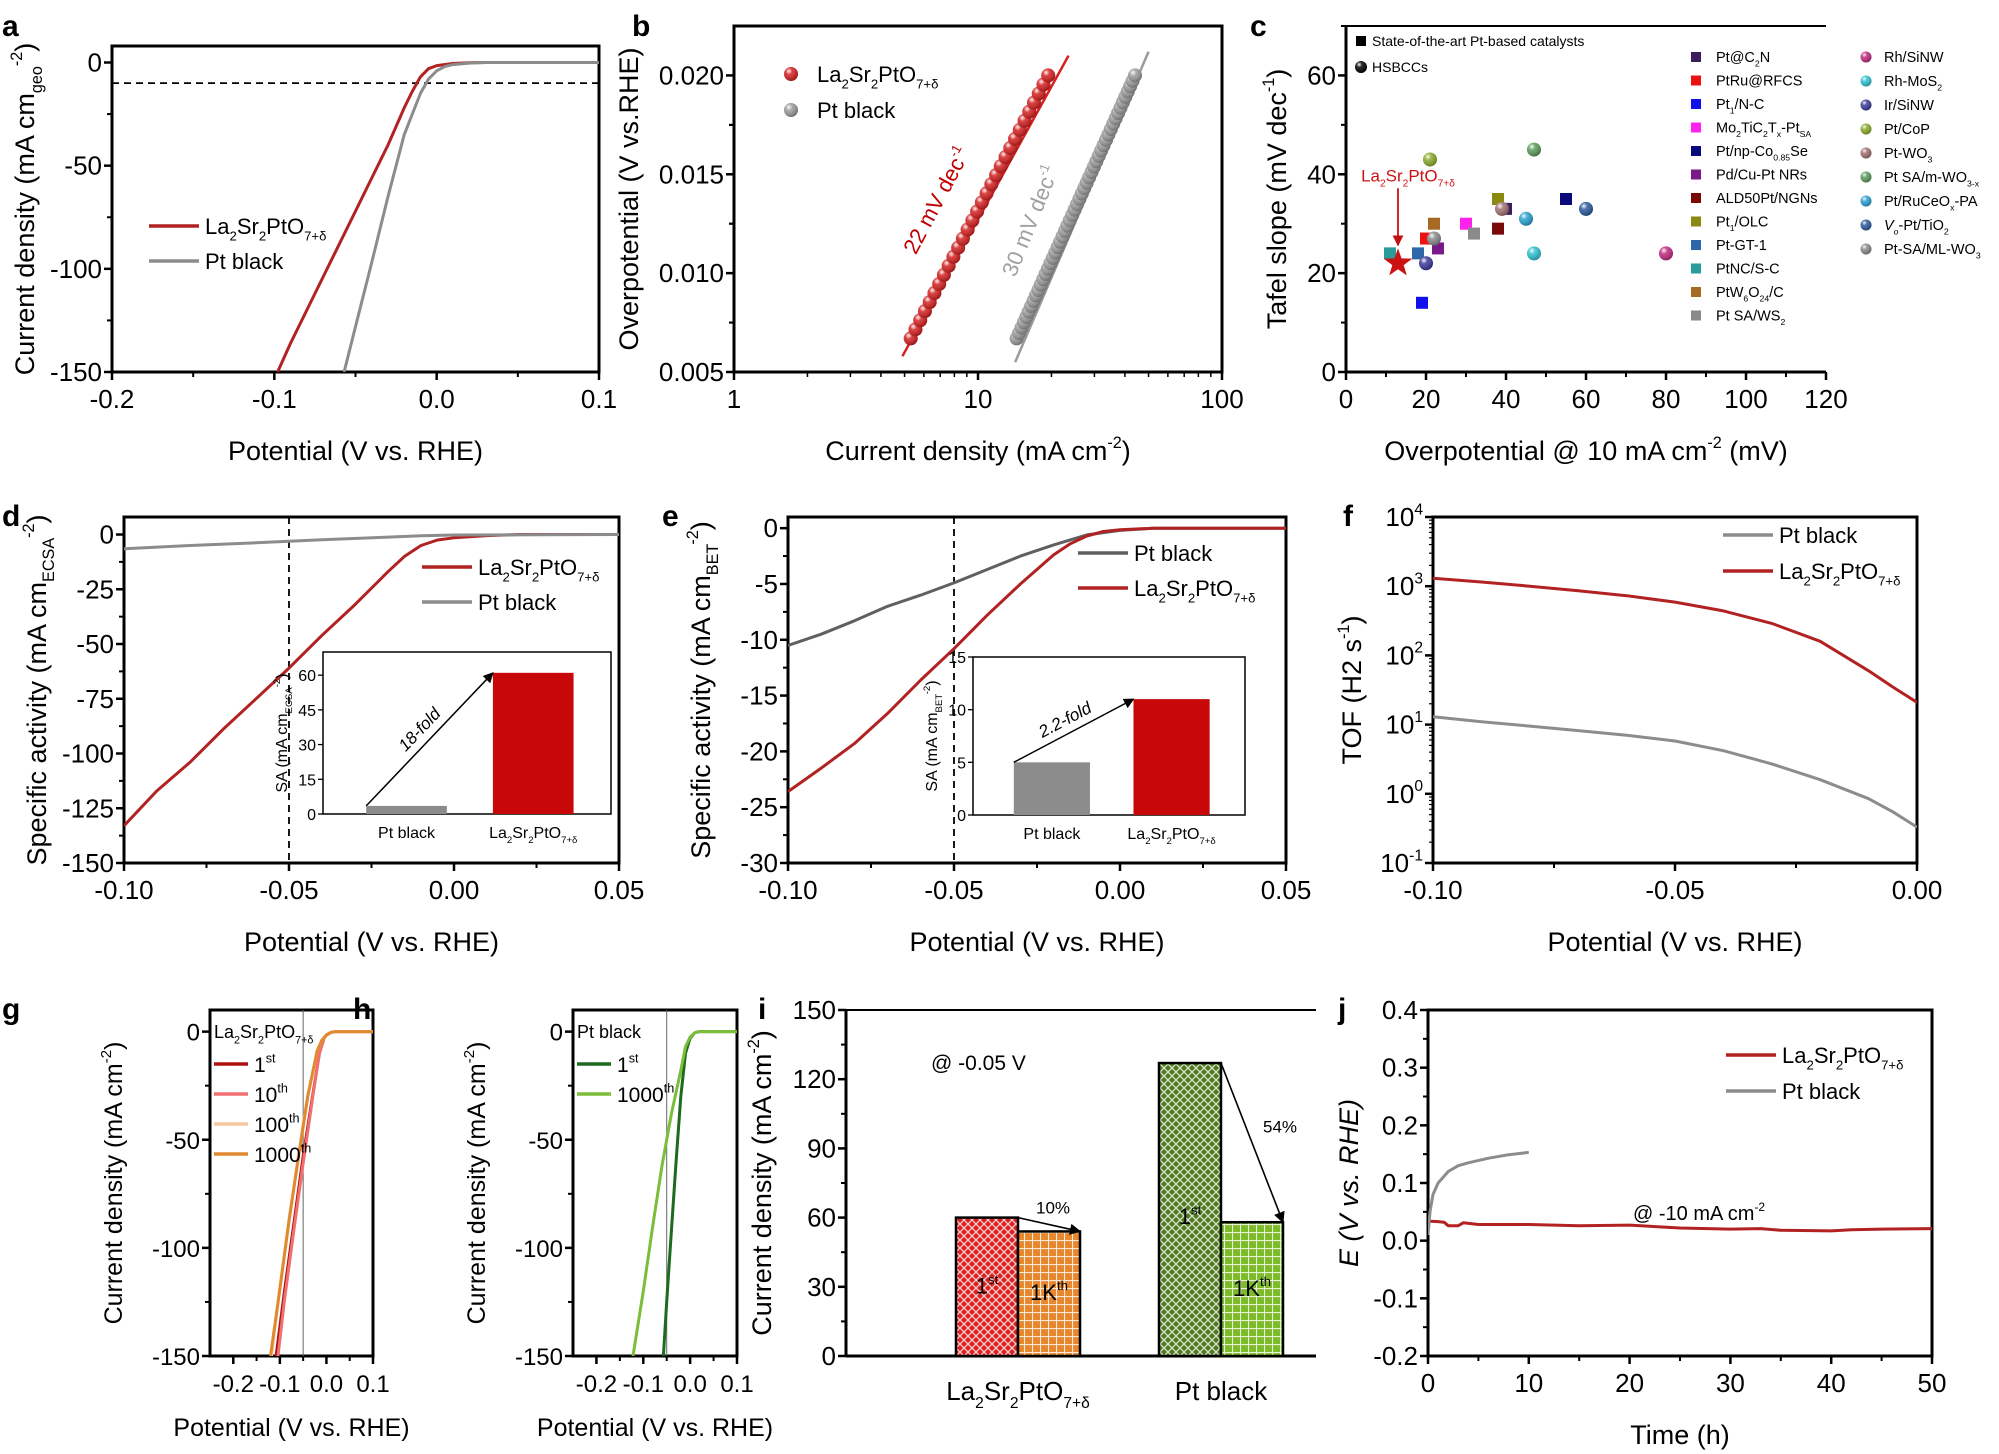 The width and height of the screenshot is (1999, 1454). I want to click on x-axis-label: Overpotential @ 10 mA cm-2 (mV), so click(1585, 450).